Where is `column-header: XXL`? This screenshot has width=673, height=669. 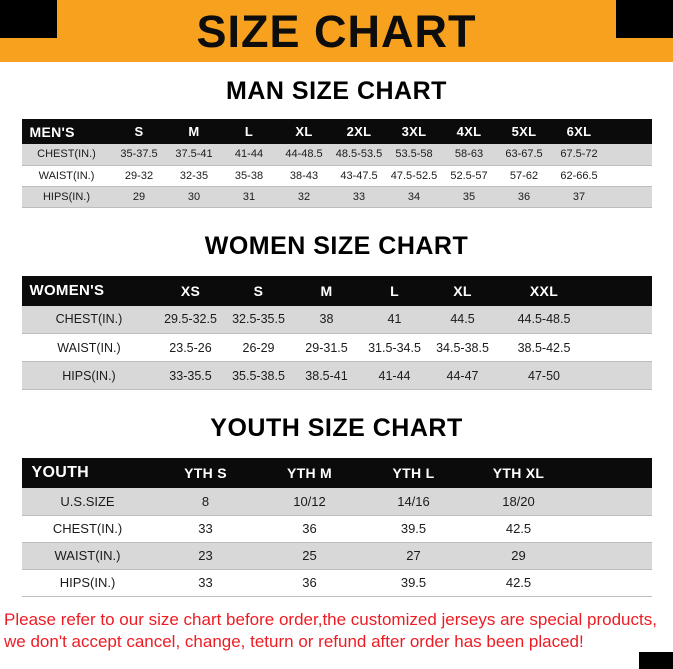
column-header: XXL is located at coordinates (574, 290).